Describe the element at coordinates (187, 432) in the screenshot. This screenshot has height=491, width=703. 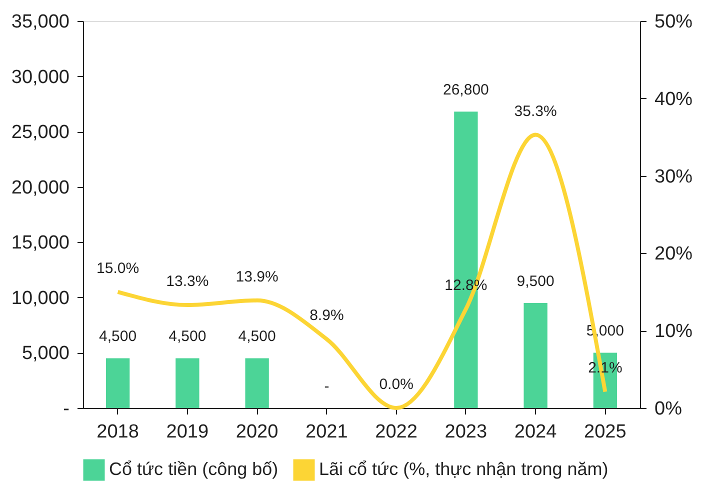
I see `x-tick-label: 2019` at that location.